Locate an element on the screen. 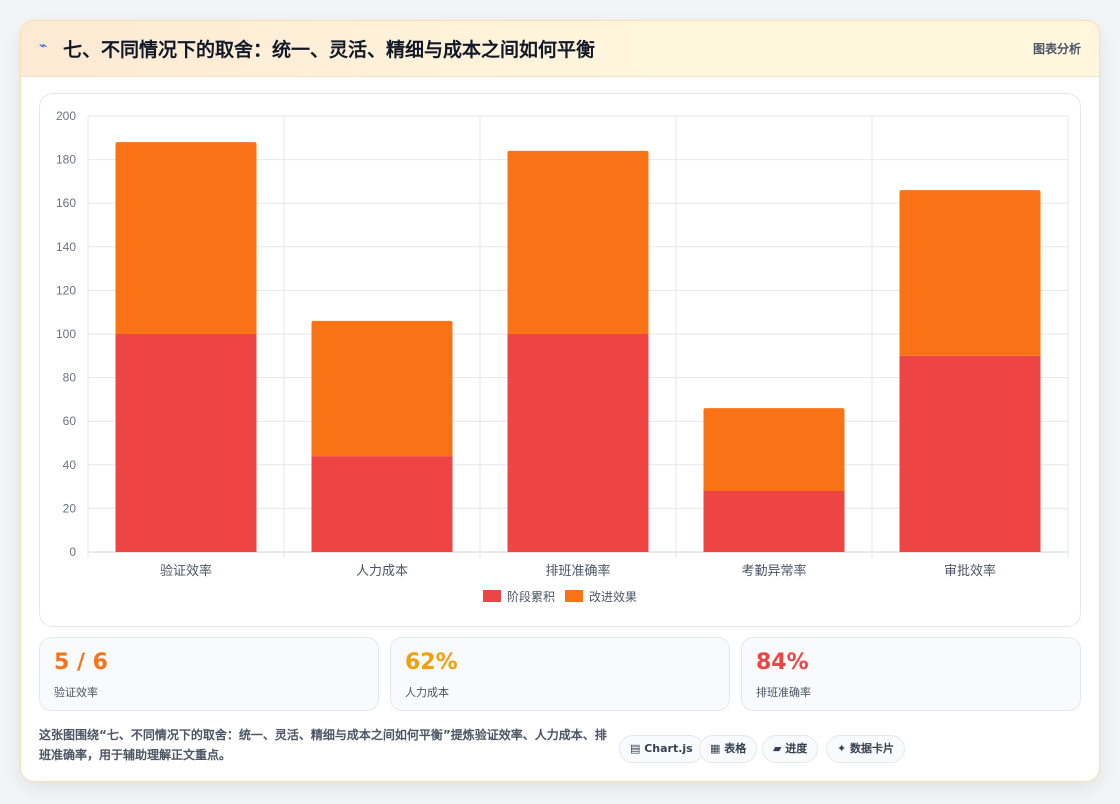 This screenshot has height=804, width=1120. kpi-label-3: 排班准确率 is located at coordinates (783, 692).